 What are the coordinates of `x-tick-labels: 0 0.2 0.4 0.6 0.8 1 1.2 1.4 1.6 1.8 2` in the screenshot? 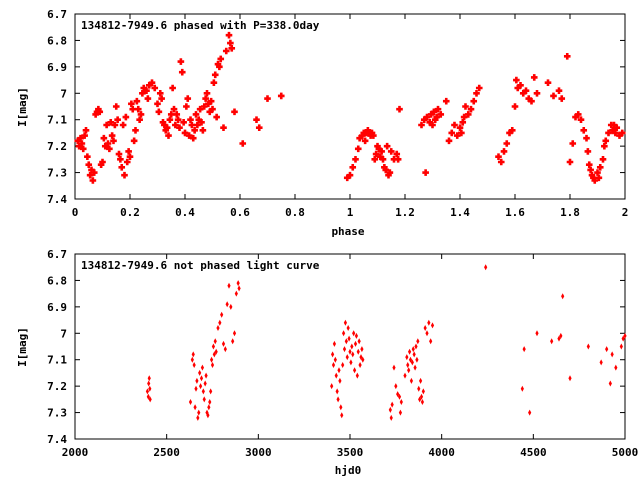 It's located at (350, 212).